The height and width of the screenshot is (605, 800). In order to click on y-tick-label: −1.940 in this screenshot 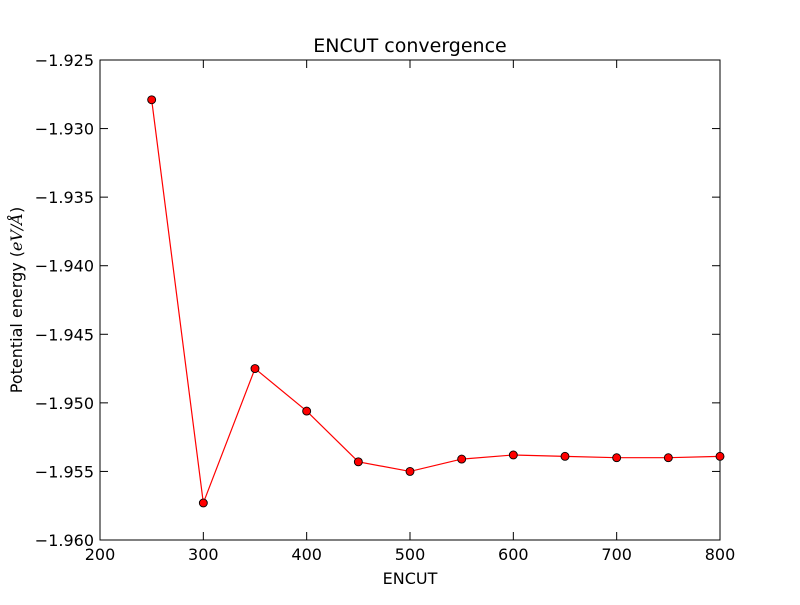, I will do `click(64, 266)`.